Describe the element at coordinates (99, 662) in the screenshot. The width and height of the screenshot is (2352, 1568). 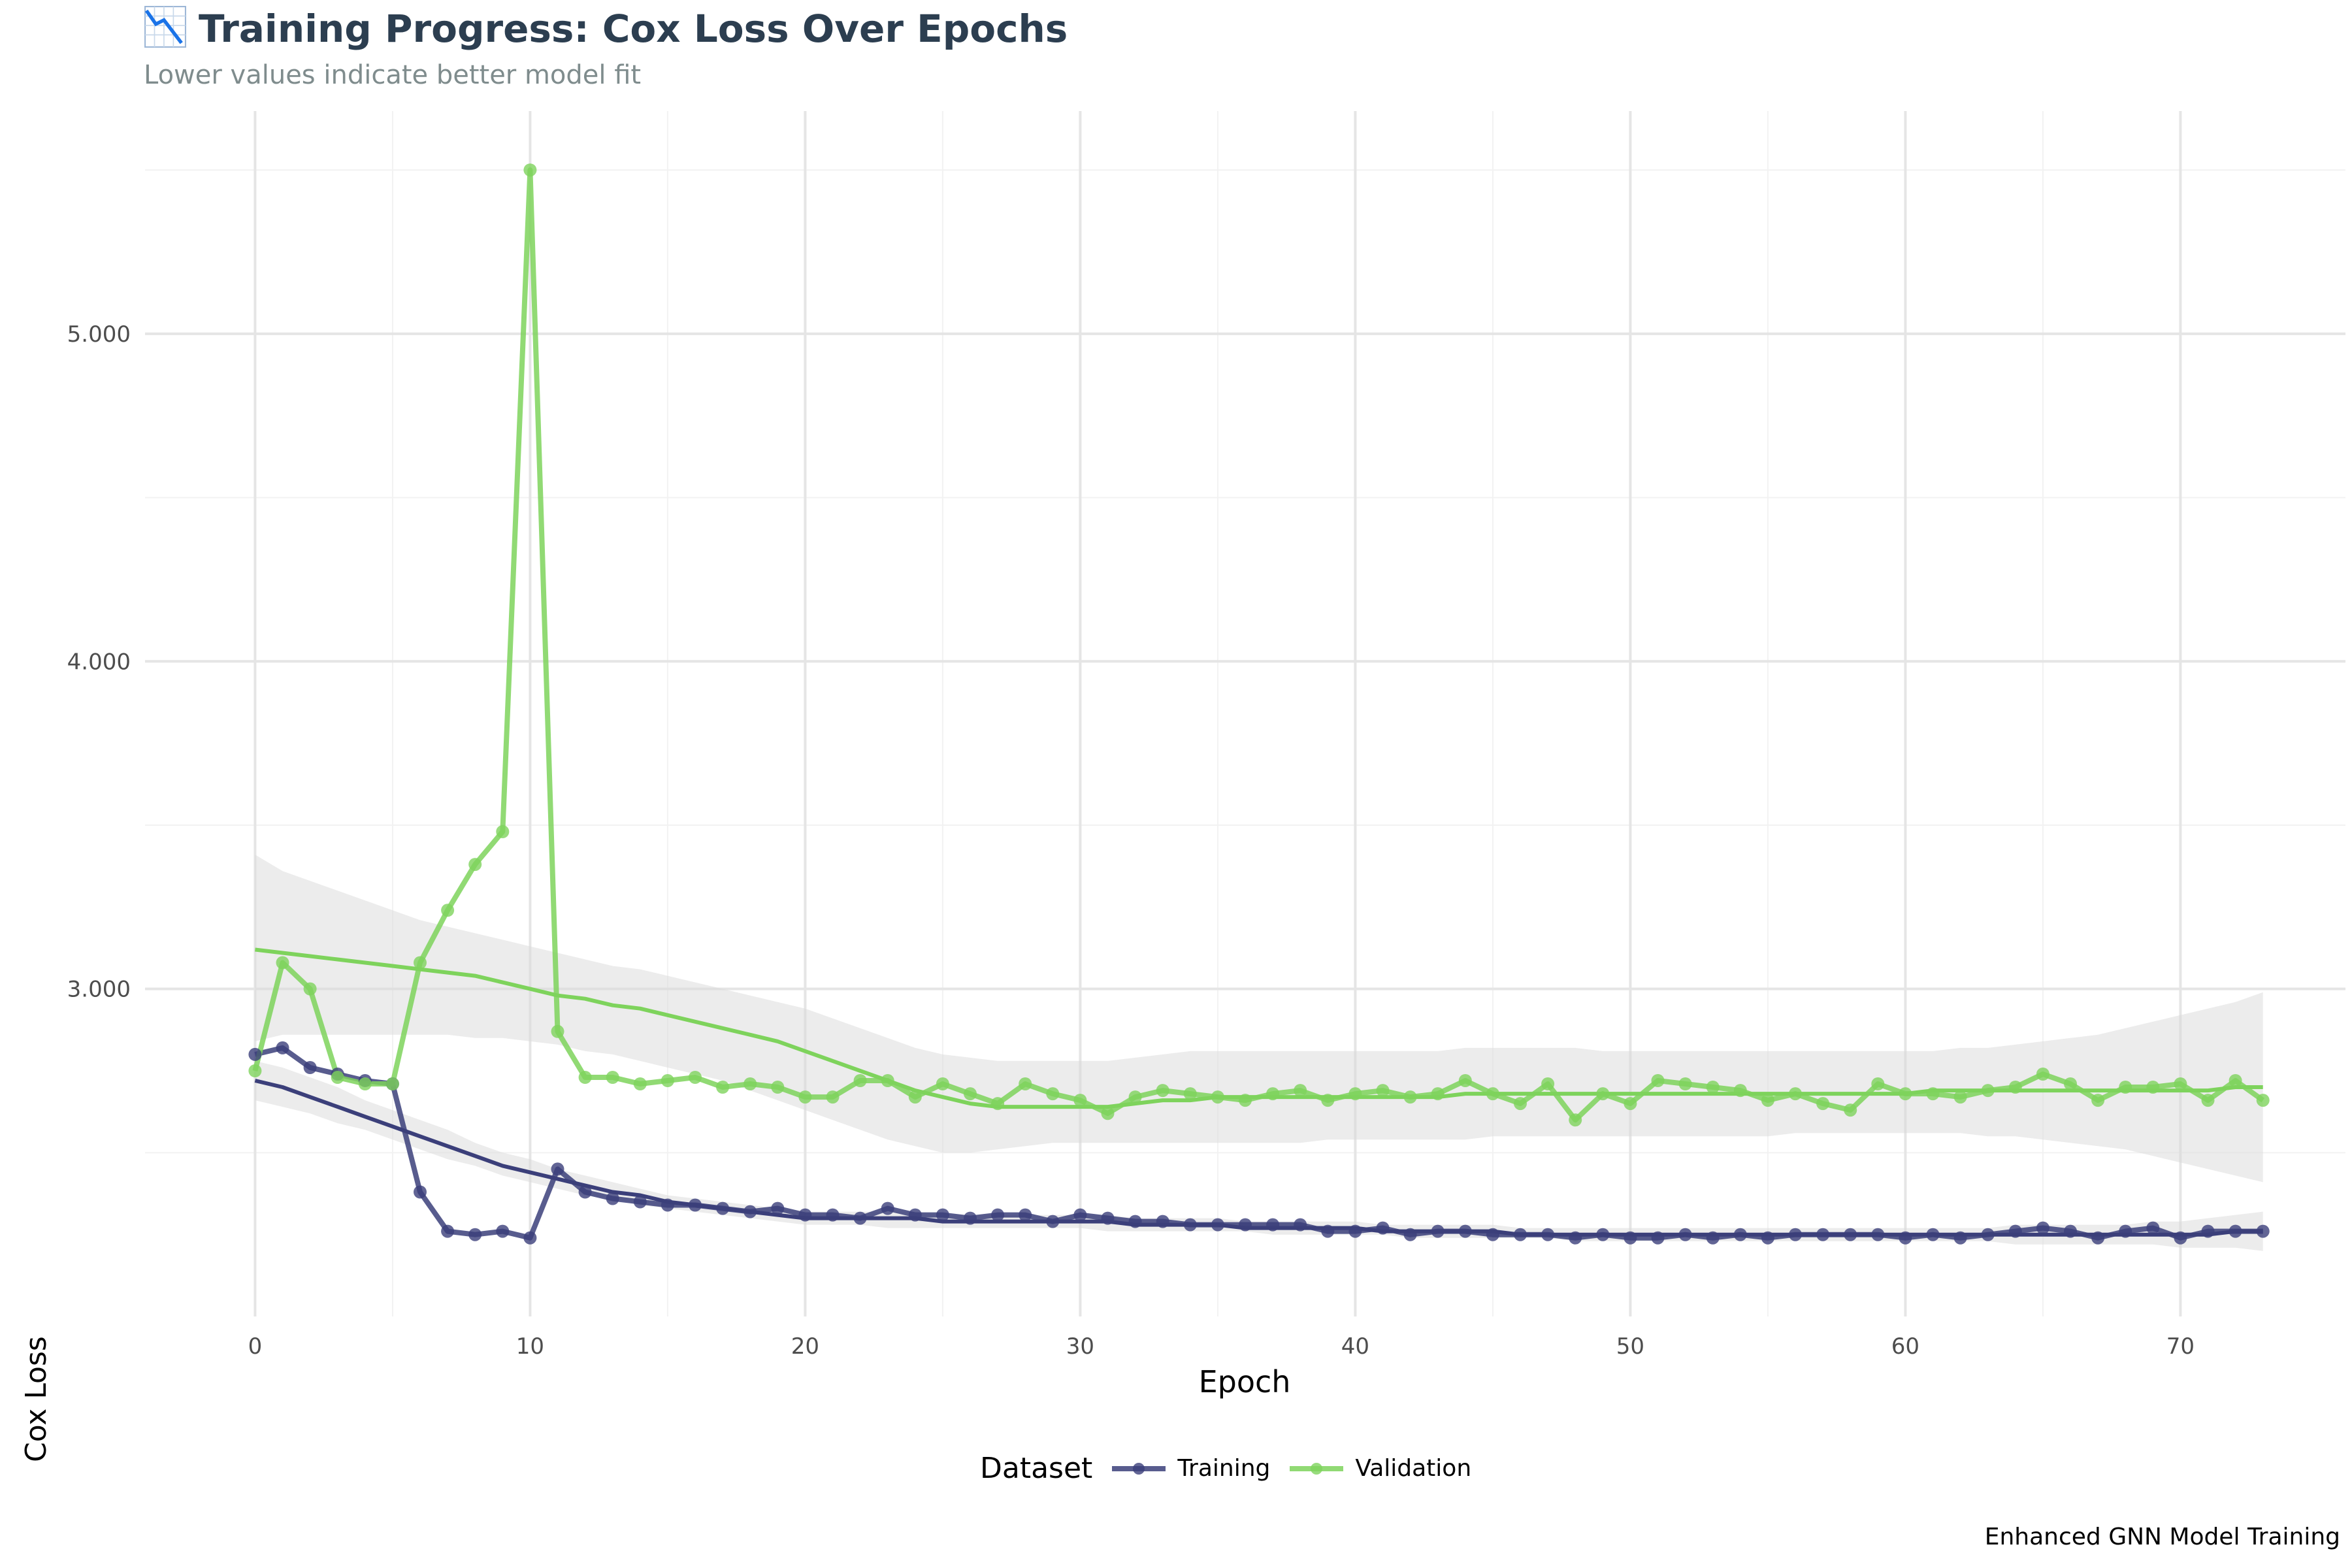
I see `y-tick-label: 4.000` at that location.